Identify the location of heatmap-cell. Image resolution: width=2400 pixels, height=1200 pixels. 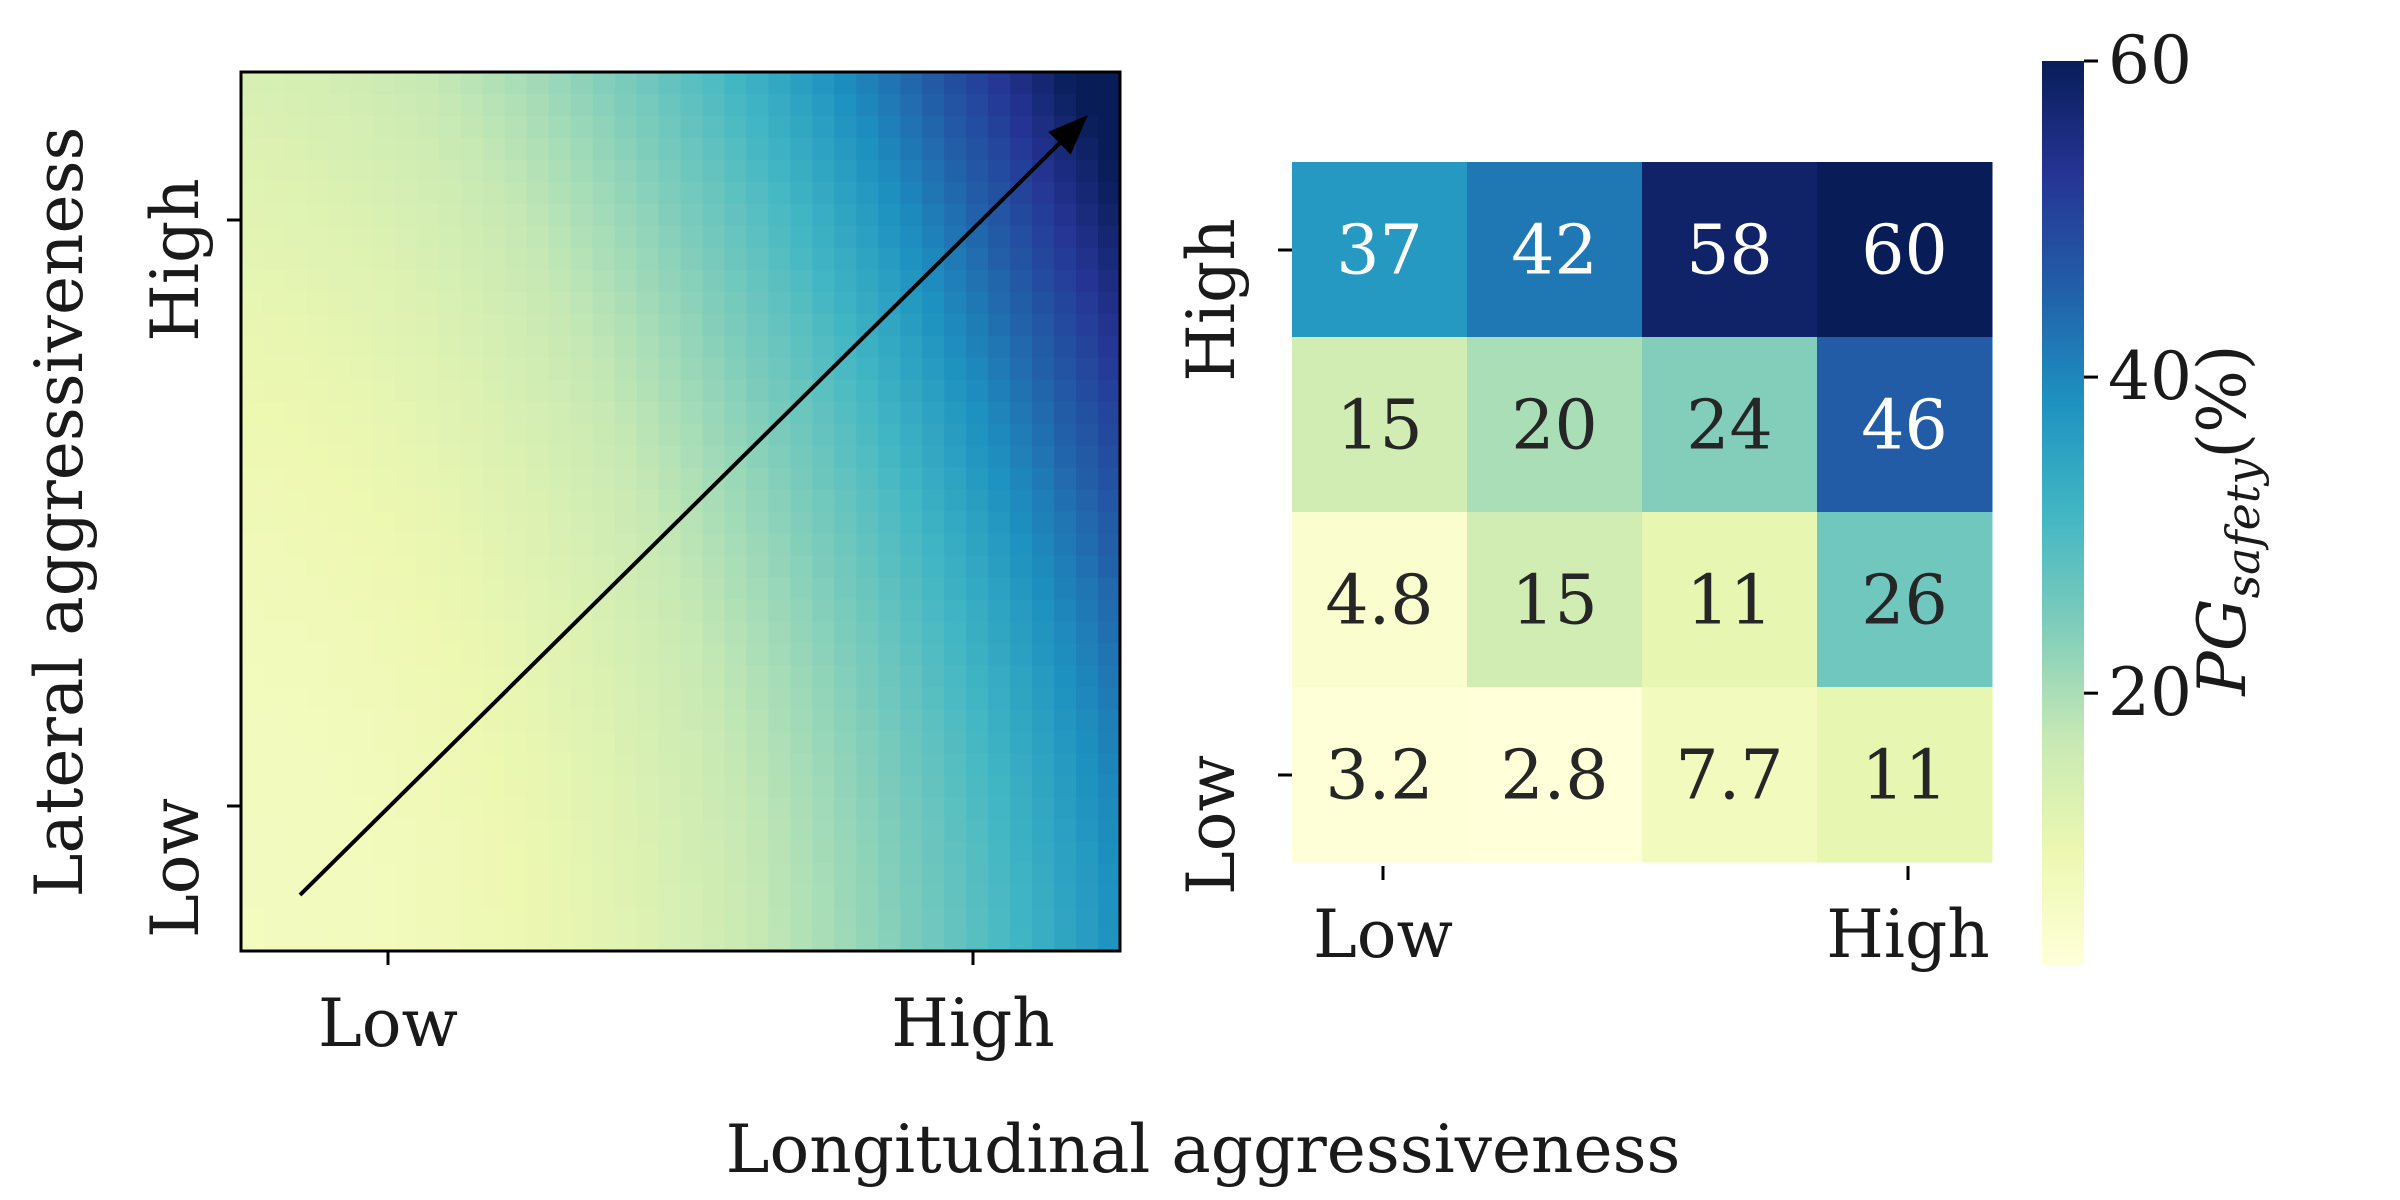
(1555, 600).